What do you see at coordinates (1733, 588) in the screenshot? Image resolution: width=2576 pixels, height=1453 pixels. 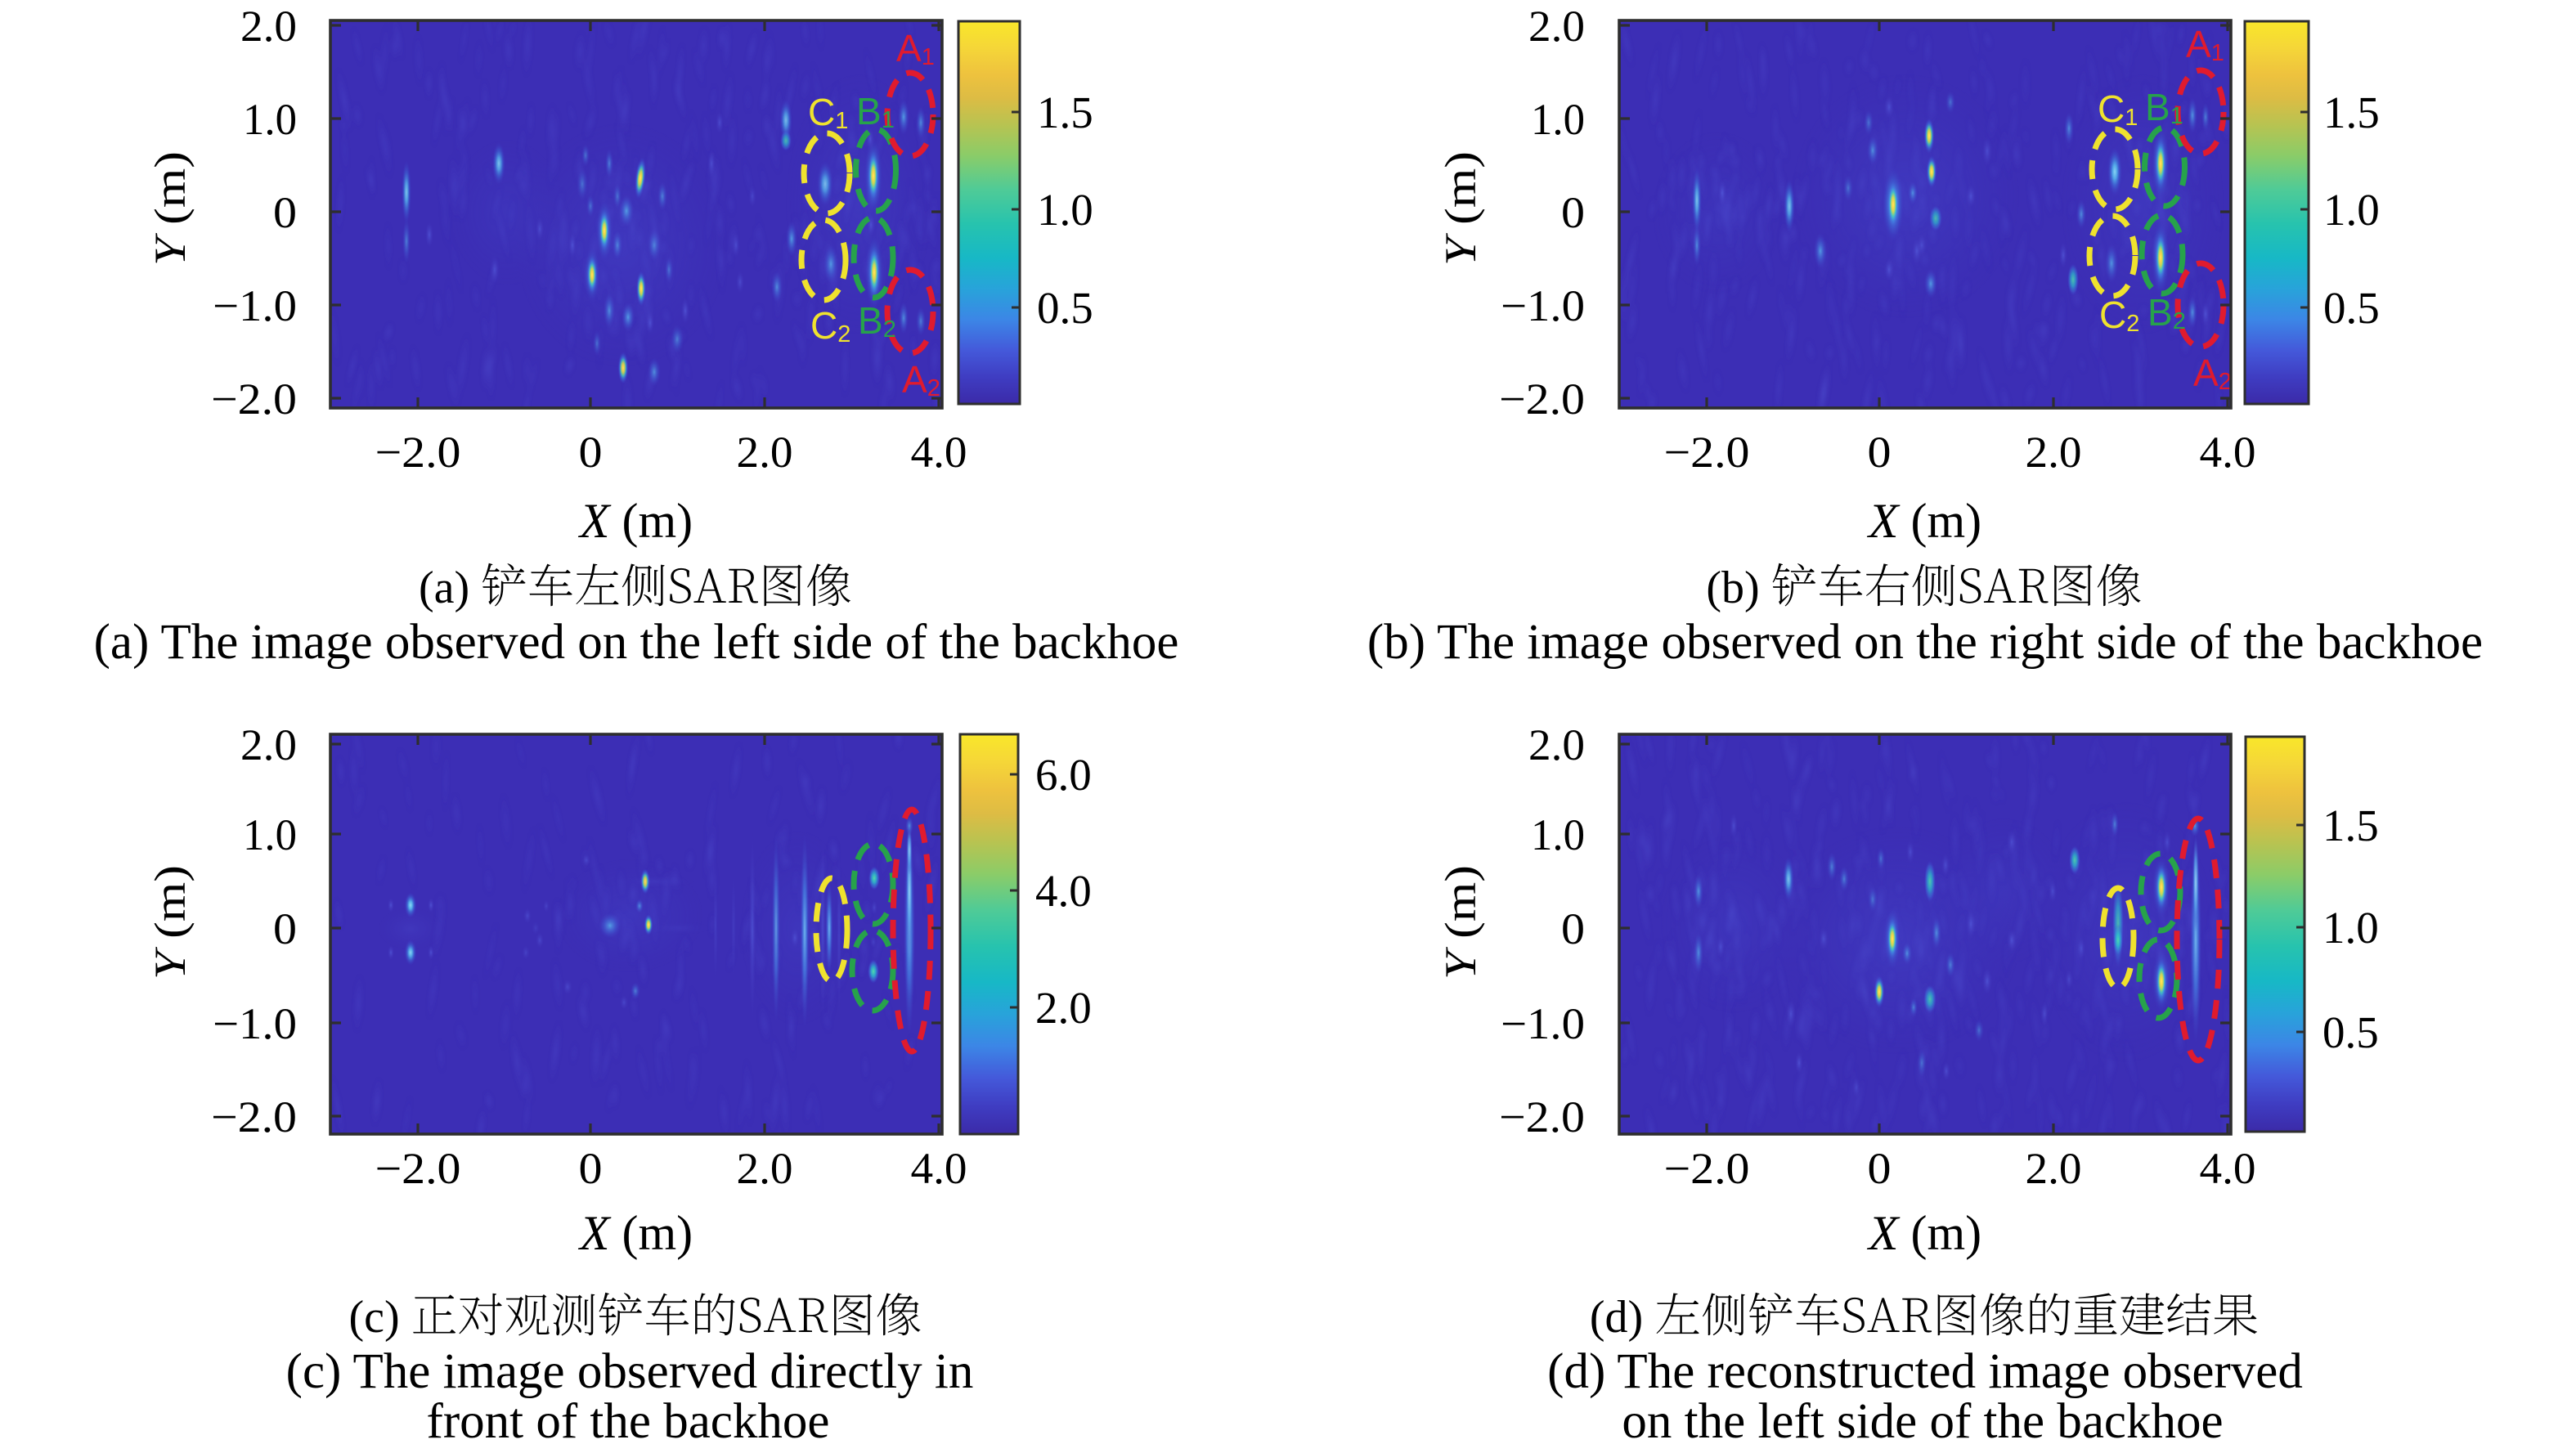 I see `svg-text: (b)` at bounding box center [1733, 588].